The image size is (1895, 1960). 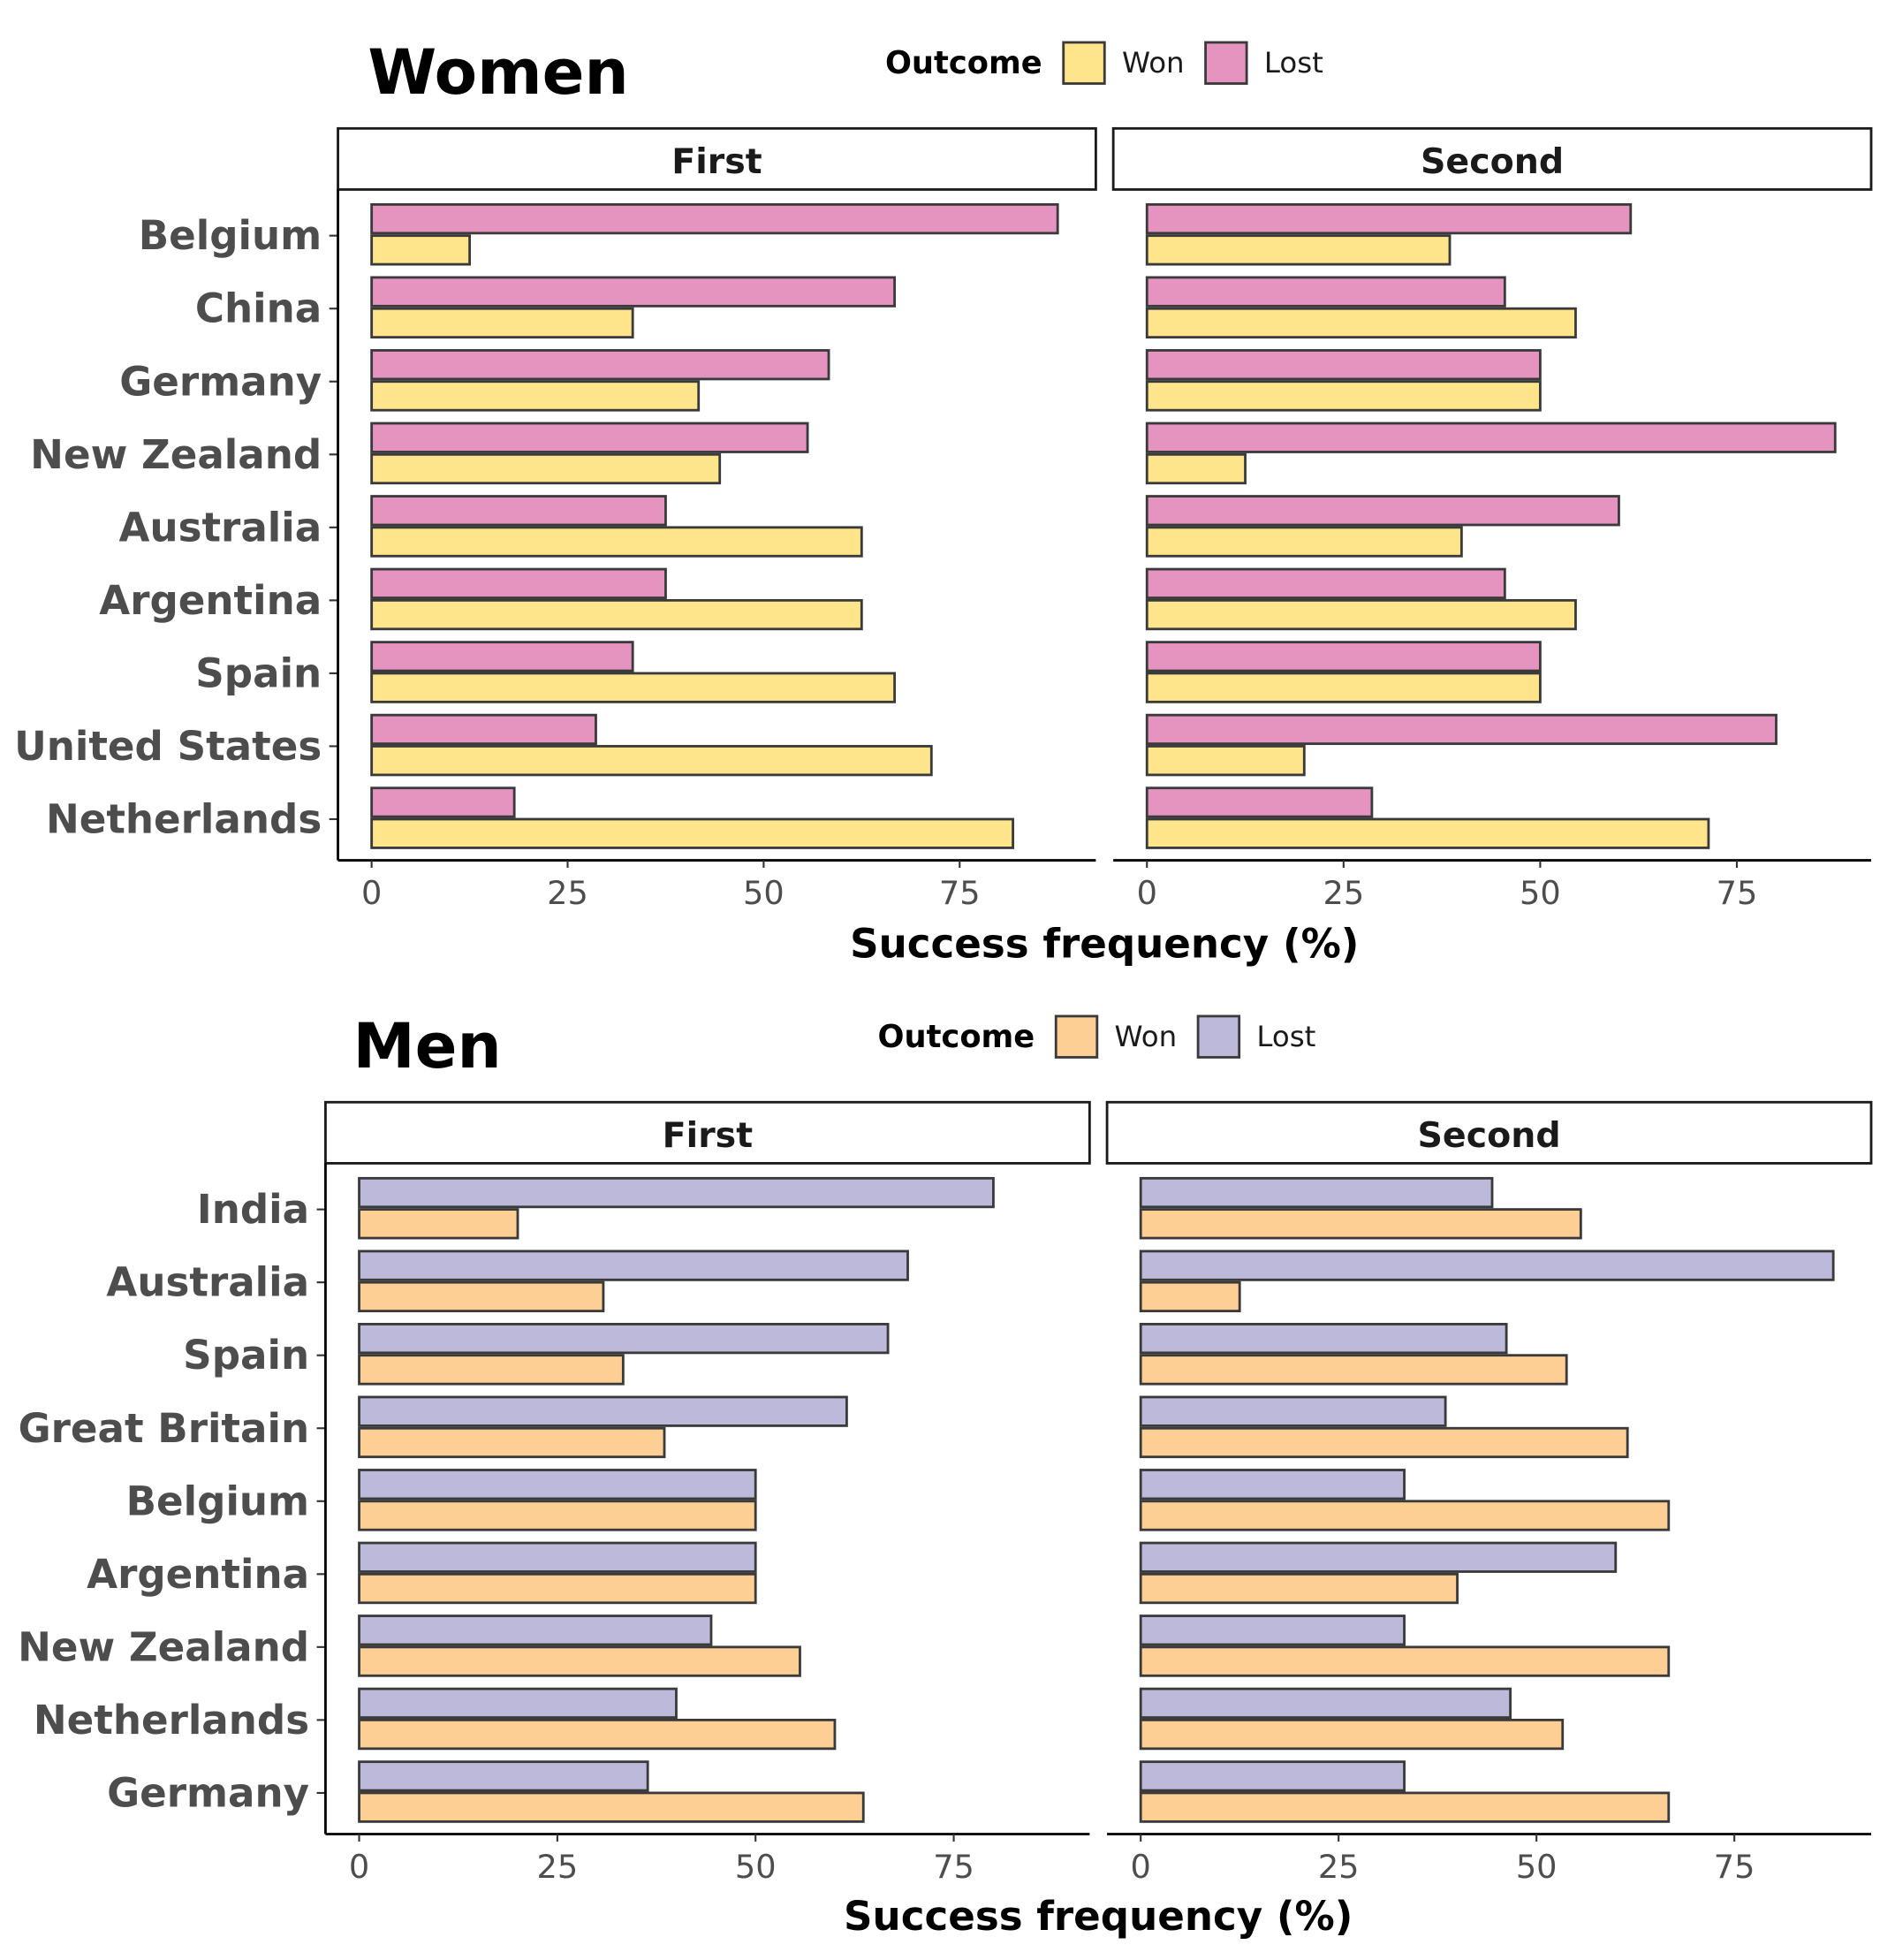 I want to click on legend-swatch-lost, so click(x=1218, y=1036).